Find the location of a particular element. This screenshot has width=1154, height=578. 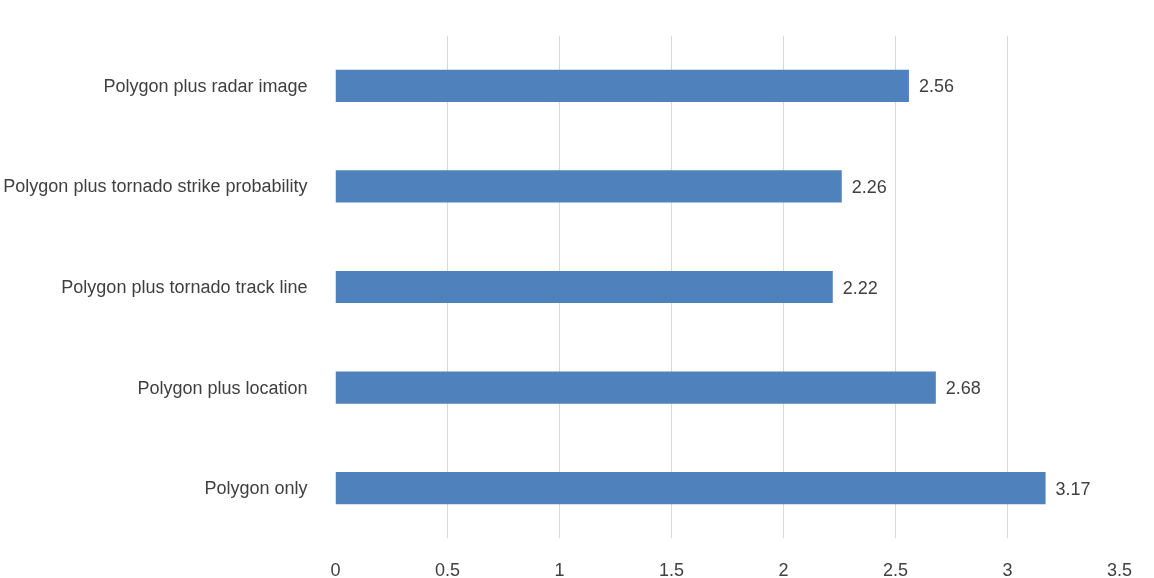

x-tick-label: 2 is located at coordinates (783, 568).